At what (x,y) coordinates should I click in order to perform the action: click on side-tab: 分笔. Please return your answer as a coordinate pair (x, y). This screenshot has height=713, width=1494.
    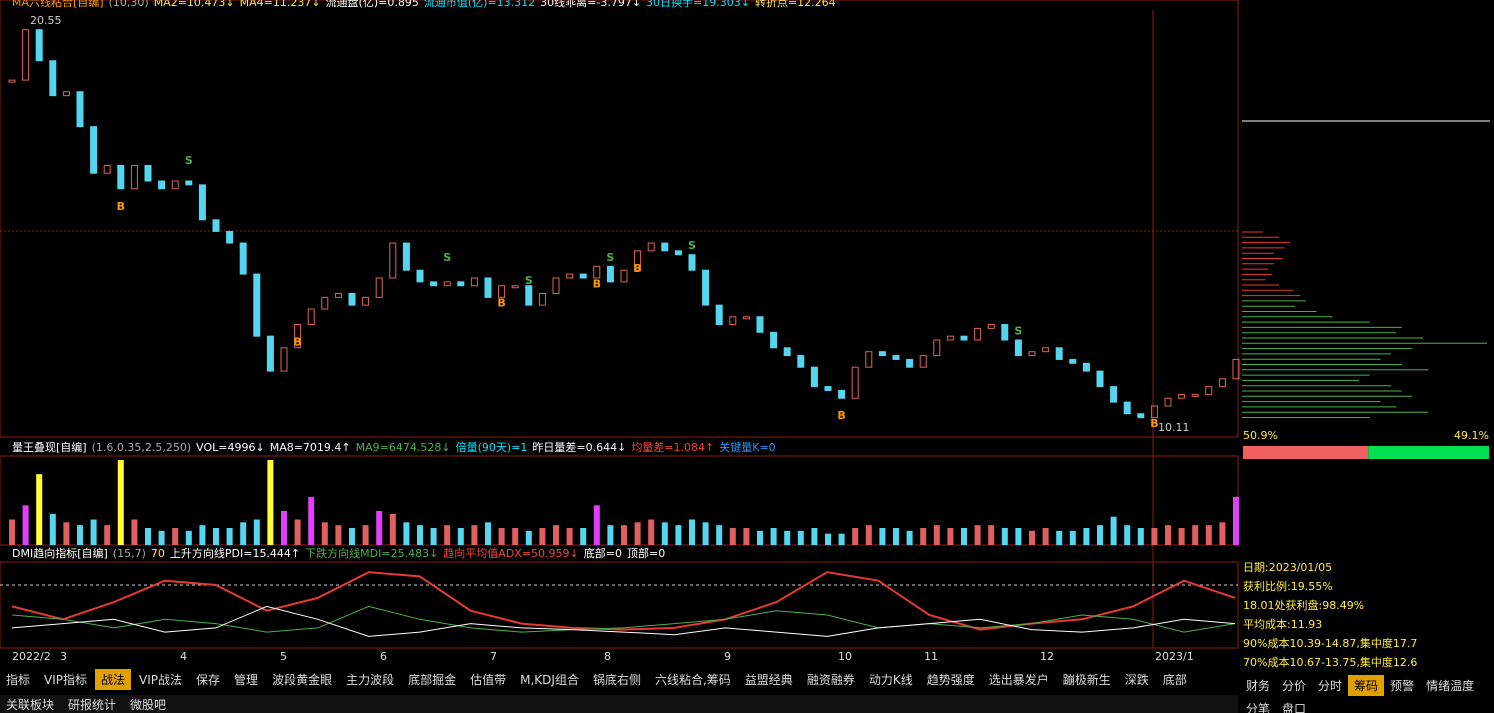
    Looking at the image, I should click on (1258, 707).